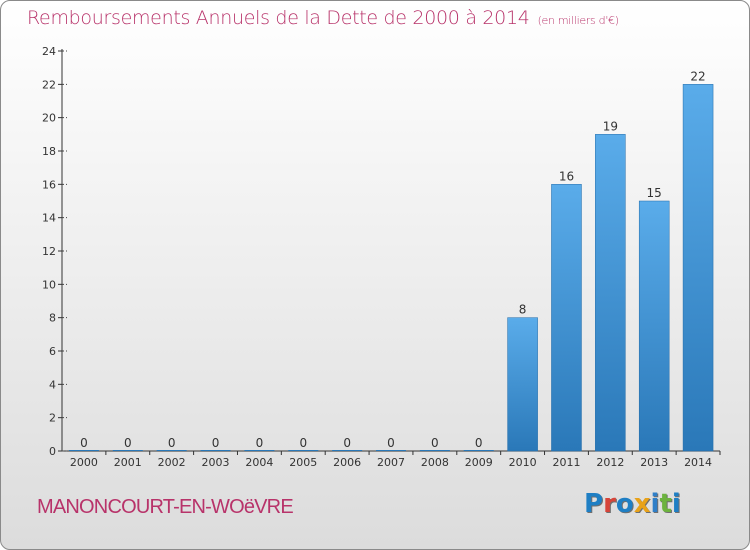  Describe the element at coordinates (434, 450) in the screenshot. I see `bar-2008` at that location.